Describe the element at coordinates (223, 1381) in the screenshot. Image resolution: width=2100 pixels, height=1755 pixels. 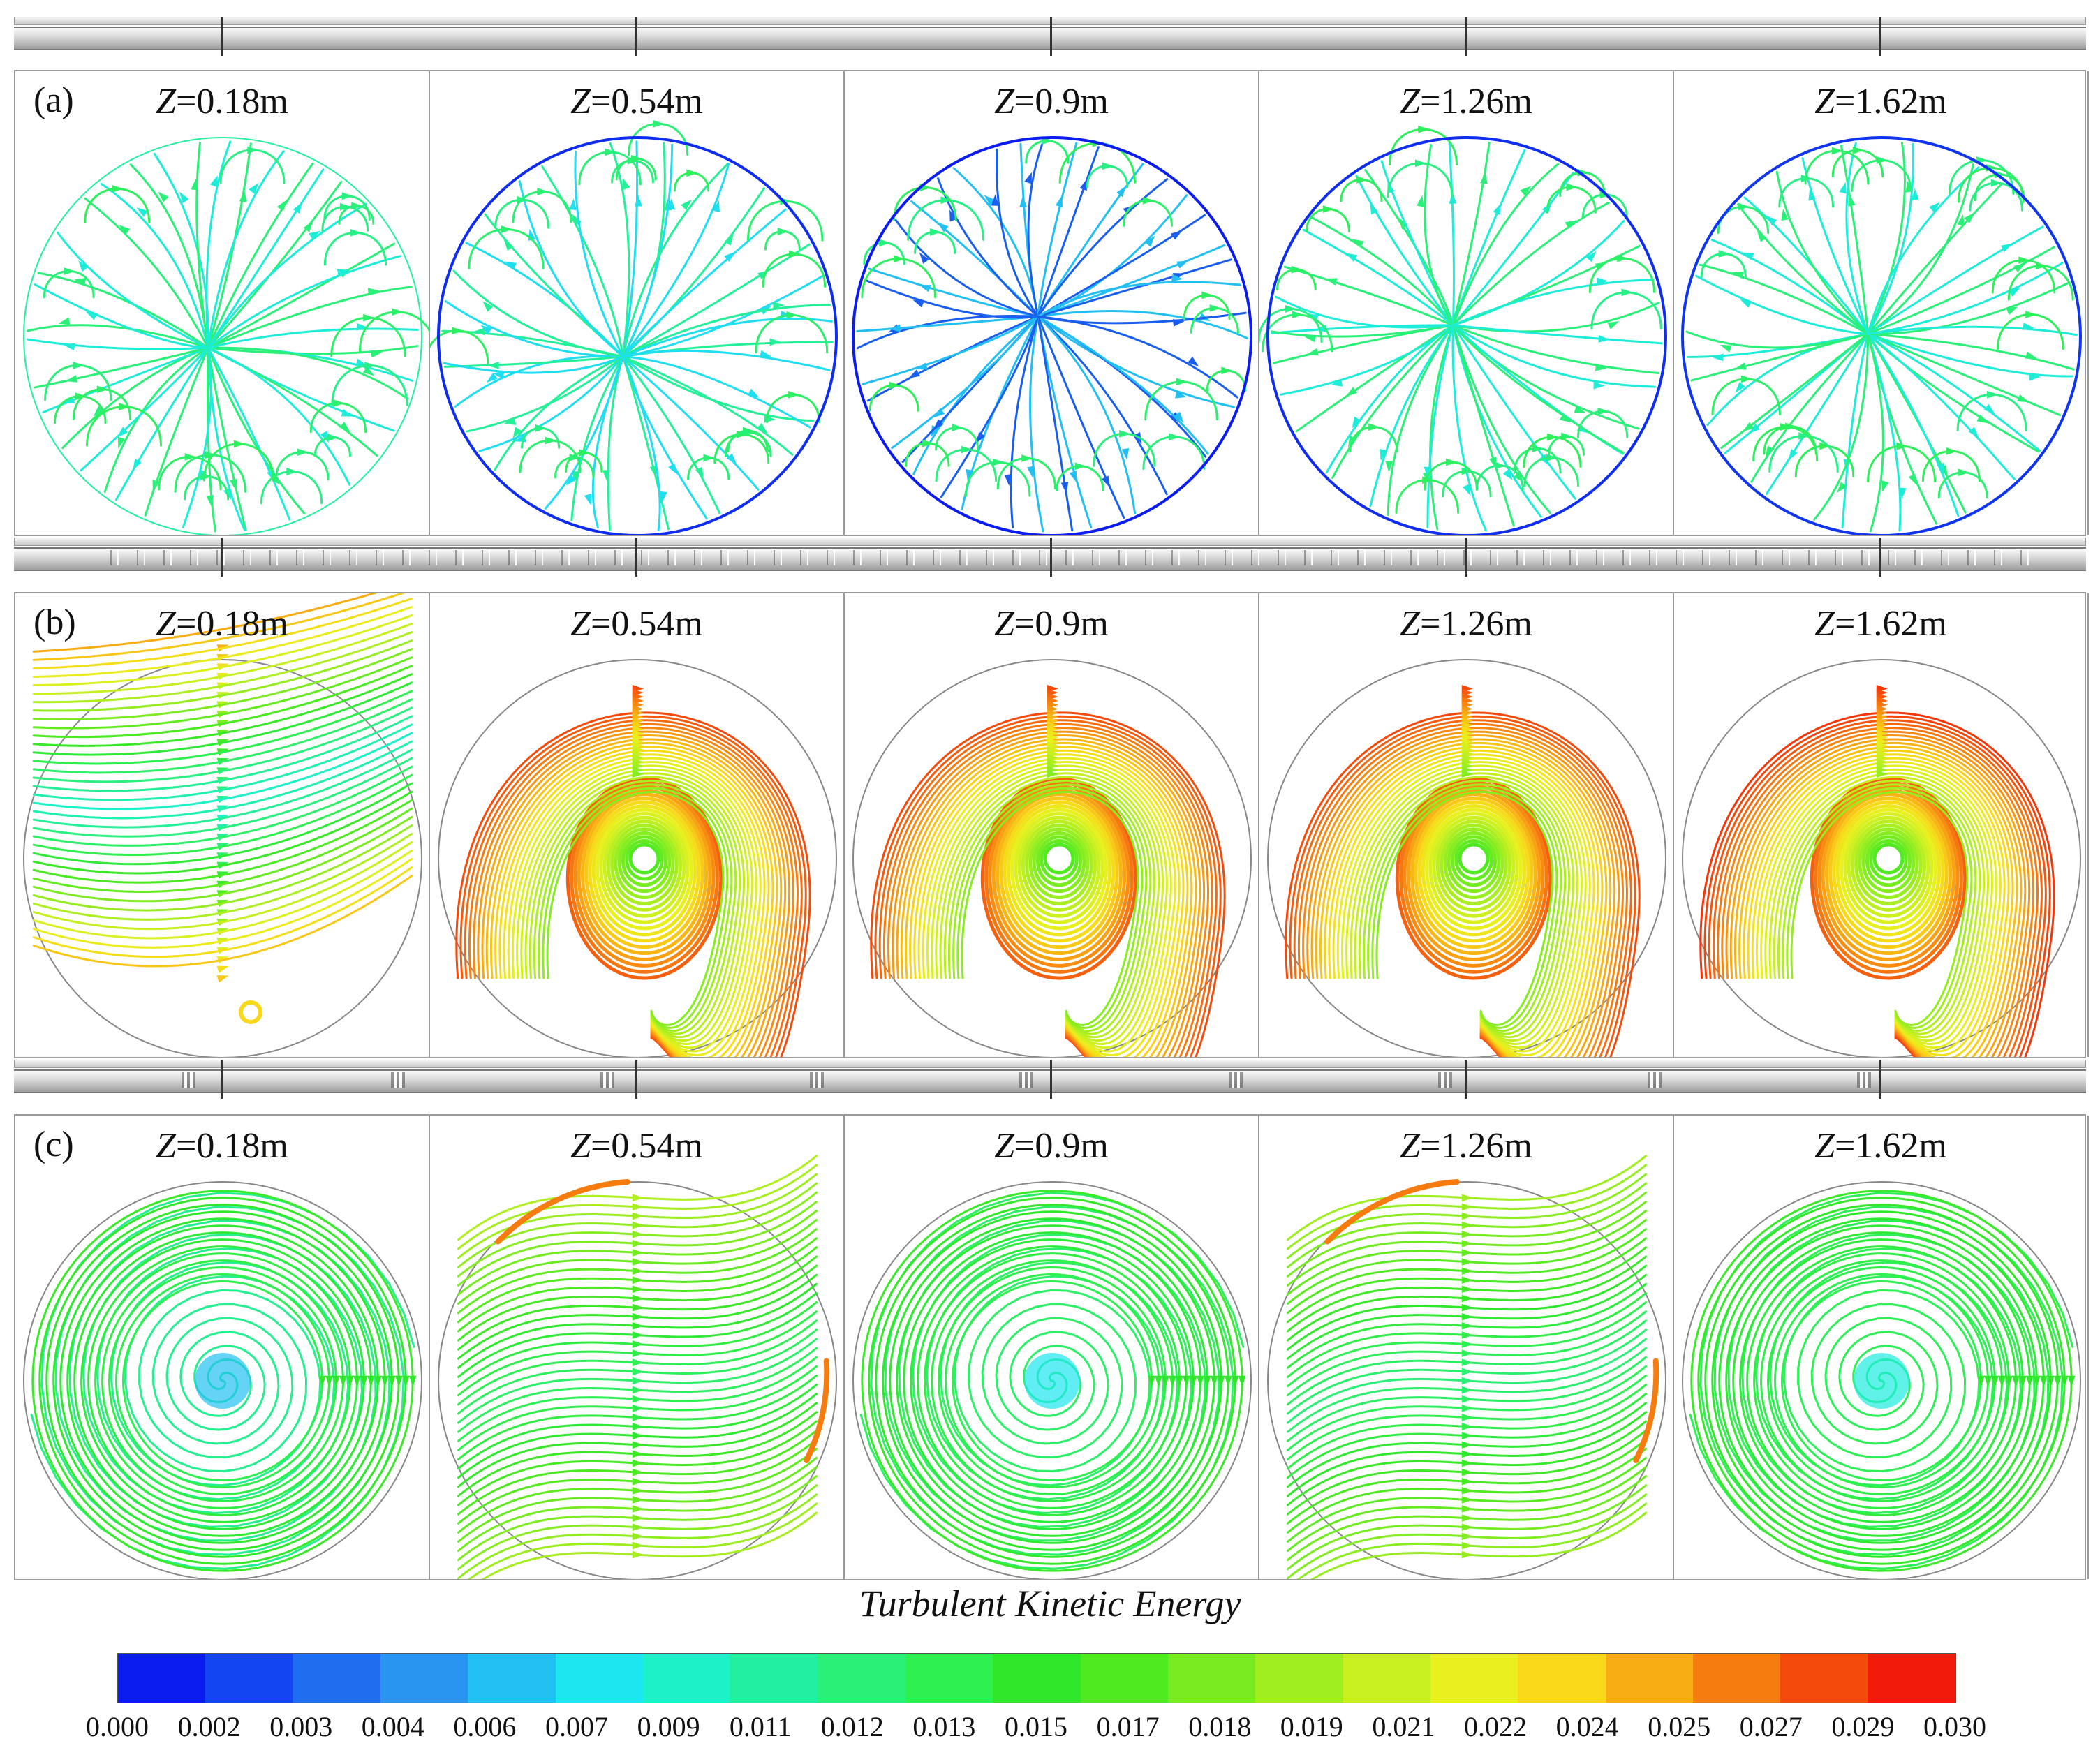
I see `swirl-core` at that location.